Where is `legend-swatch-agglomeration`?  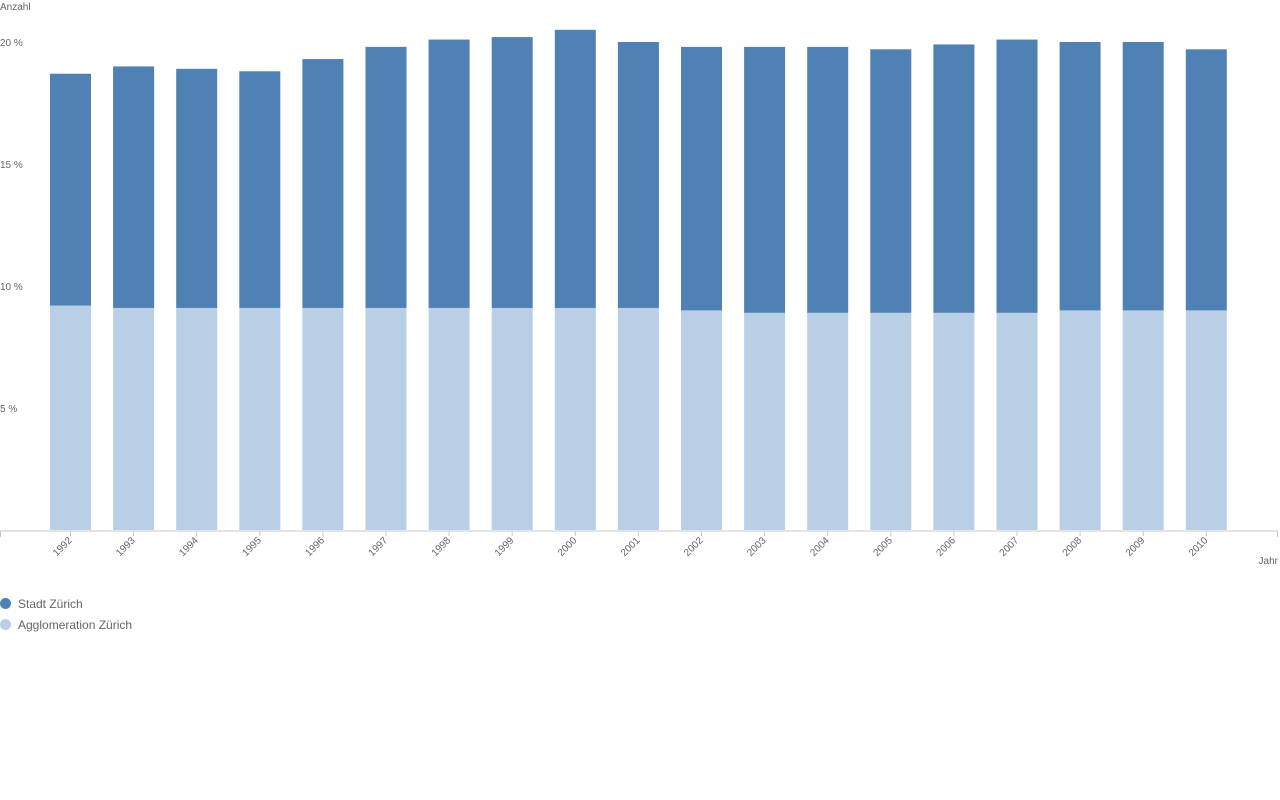 legend-swatch-agglomeration is located at coordinates (5, 624).